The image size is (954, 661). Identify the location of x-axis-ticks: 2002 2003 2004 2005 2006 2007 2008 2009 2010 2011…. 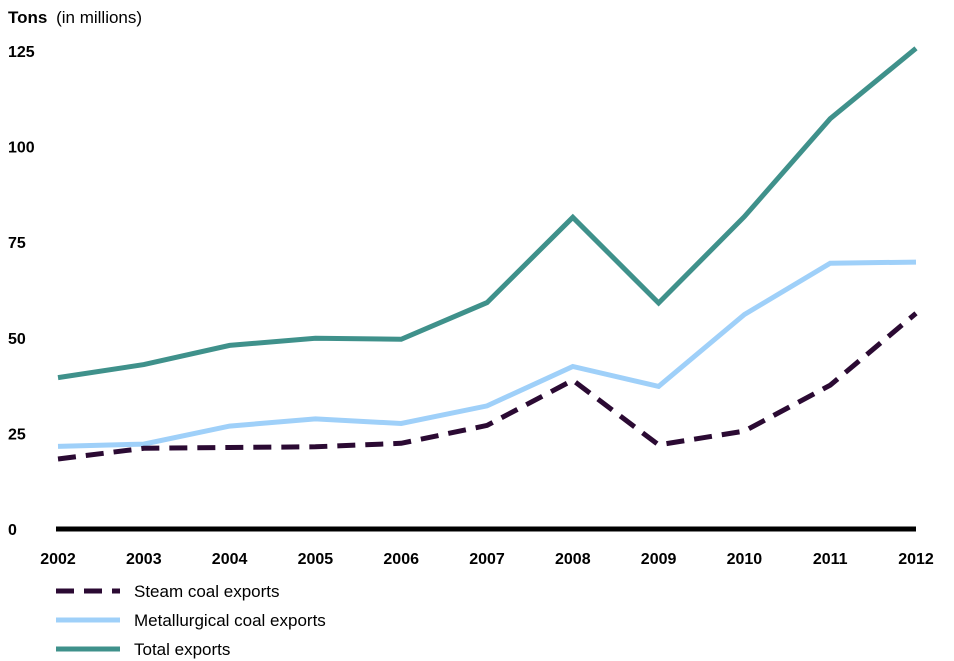
(487, 559).